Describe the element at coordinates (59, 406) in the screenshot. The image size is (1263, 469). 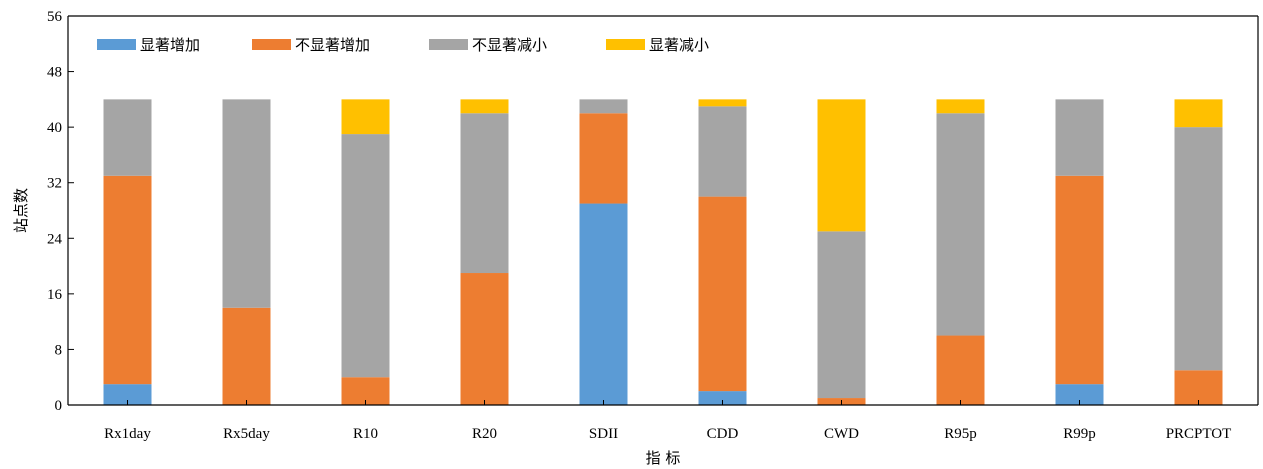
I see `y-tick-label: 0` at that location.